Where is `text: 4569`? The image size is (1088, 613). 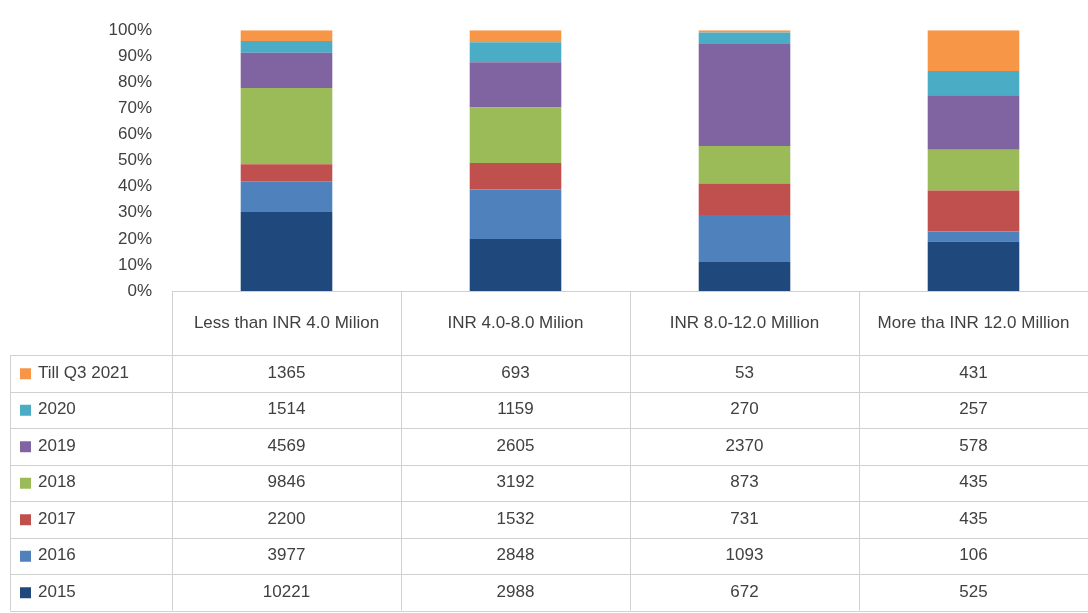
text: 4569 is located at coordinates (286, 445).